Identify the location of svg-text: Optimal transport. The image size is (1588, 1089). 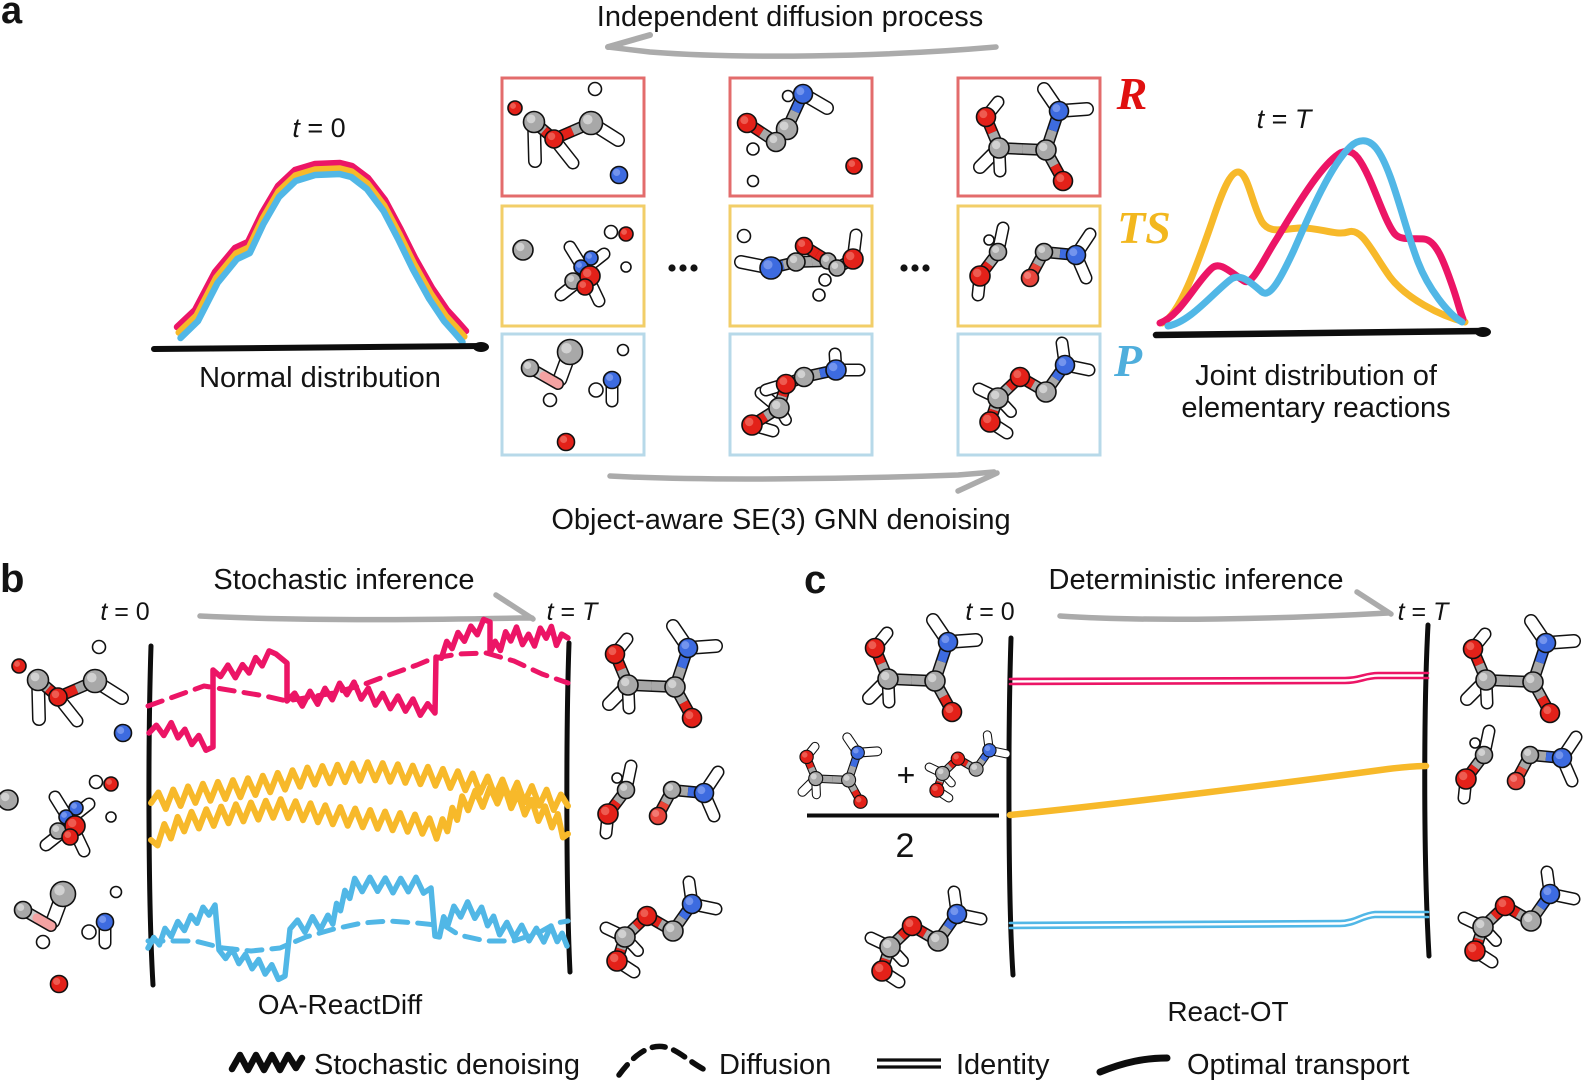
(1298, 1065).